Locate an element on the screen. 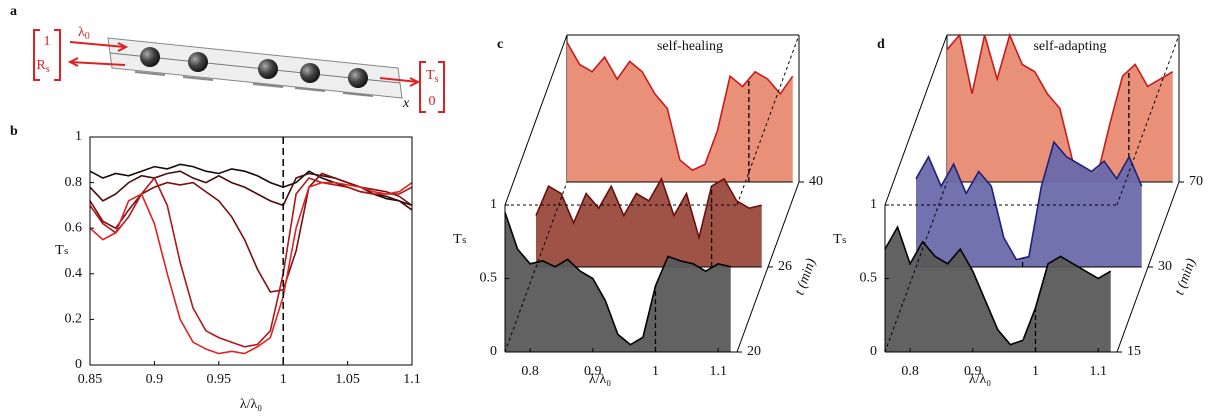 The height and width of the screenshot is (418, 1231). y-tick-label: 0 is located at coordinates (78, 364).